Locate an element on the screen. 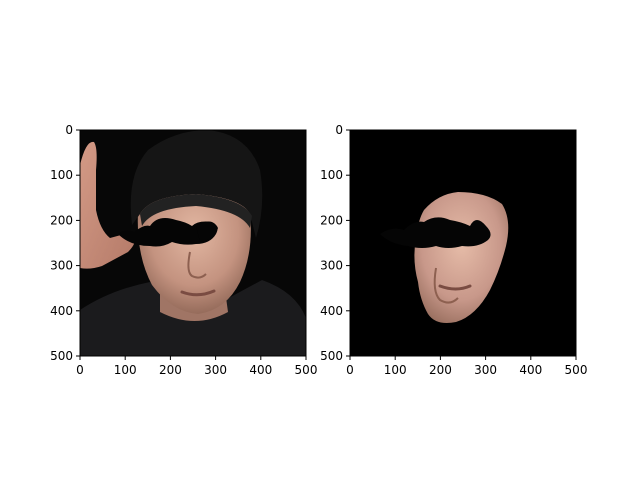 The image size is (640, 480). right-ytick-label: 200 is located at coordinates (331, 220).